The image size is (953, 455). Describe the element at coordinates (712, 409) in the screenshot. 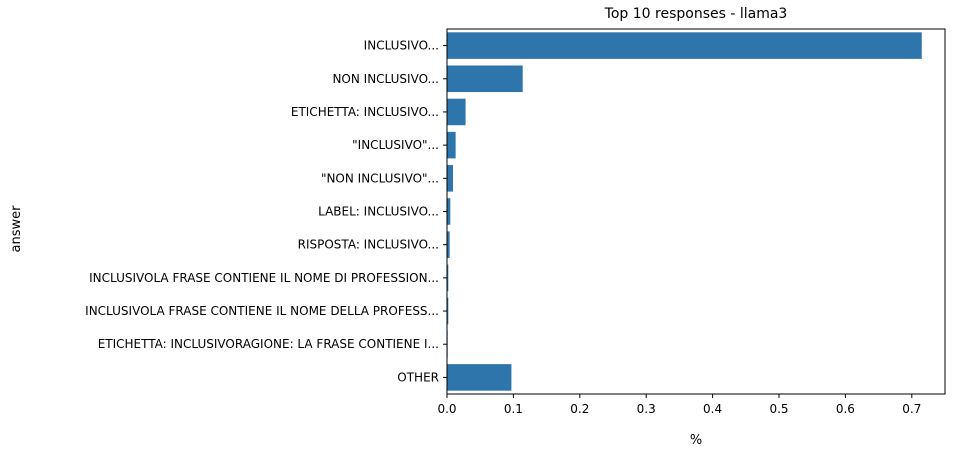

I see `x-tick-label: 0.4` at that location.